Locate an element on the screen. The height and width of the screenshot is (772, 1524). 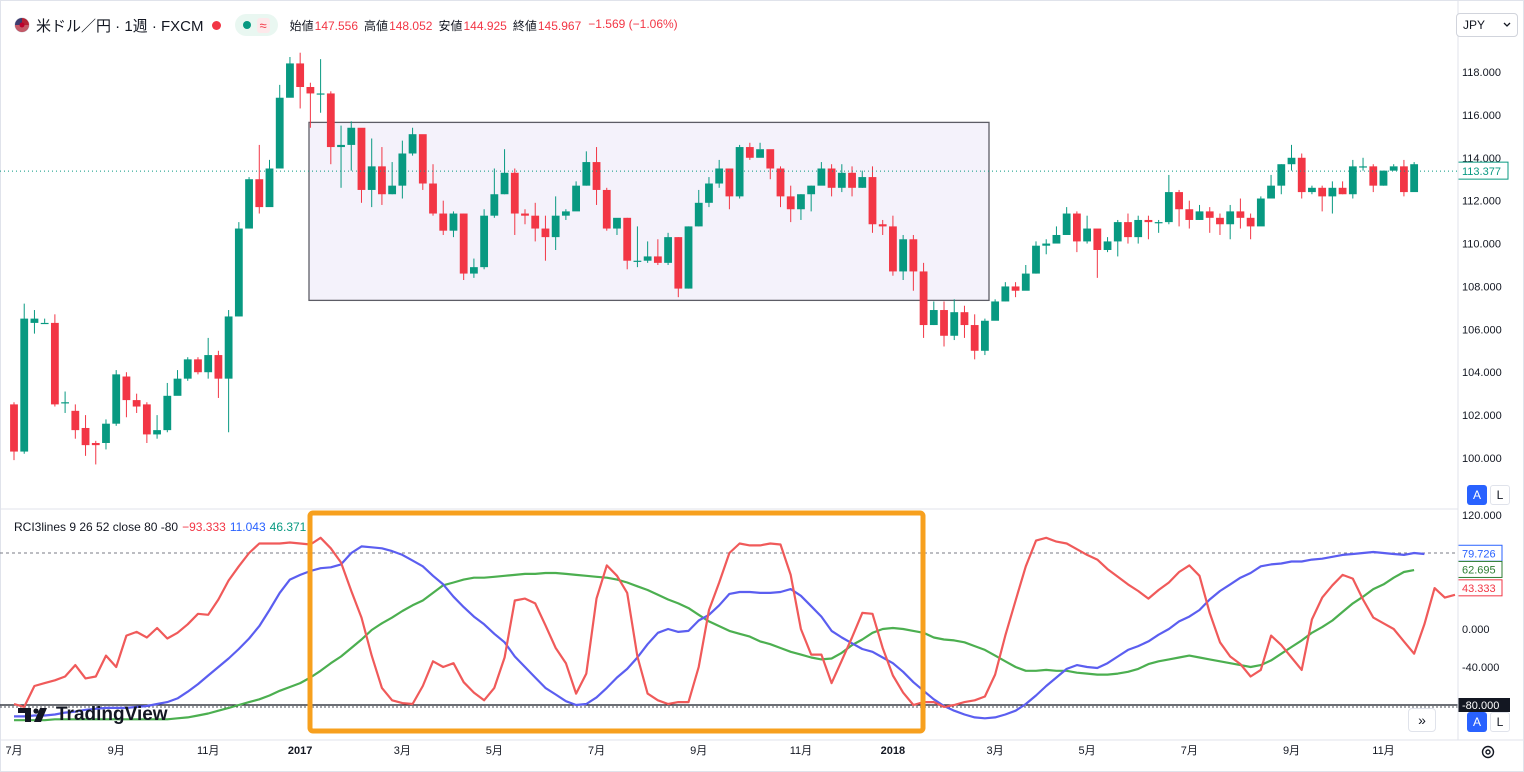
symbol-title: 米ドル／円 · 1週 · FXCM is located at coordinates (120, 26).